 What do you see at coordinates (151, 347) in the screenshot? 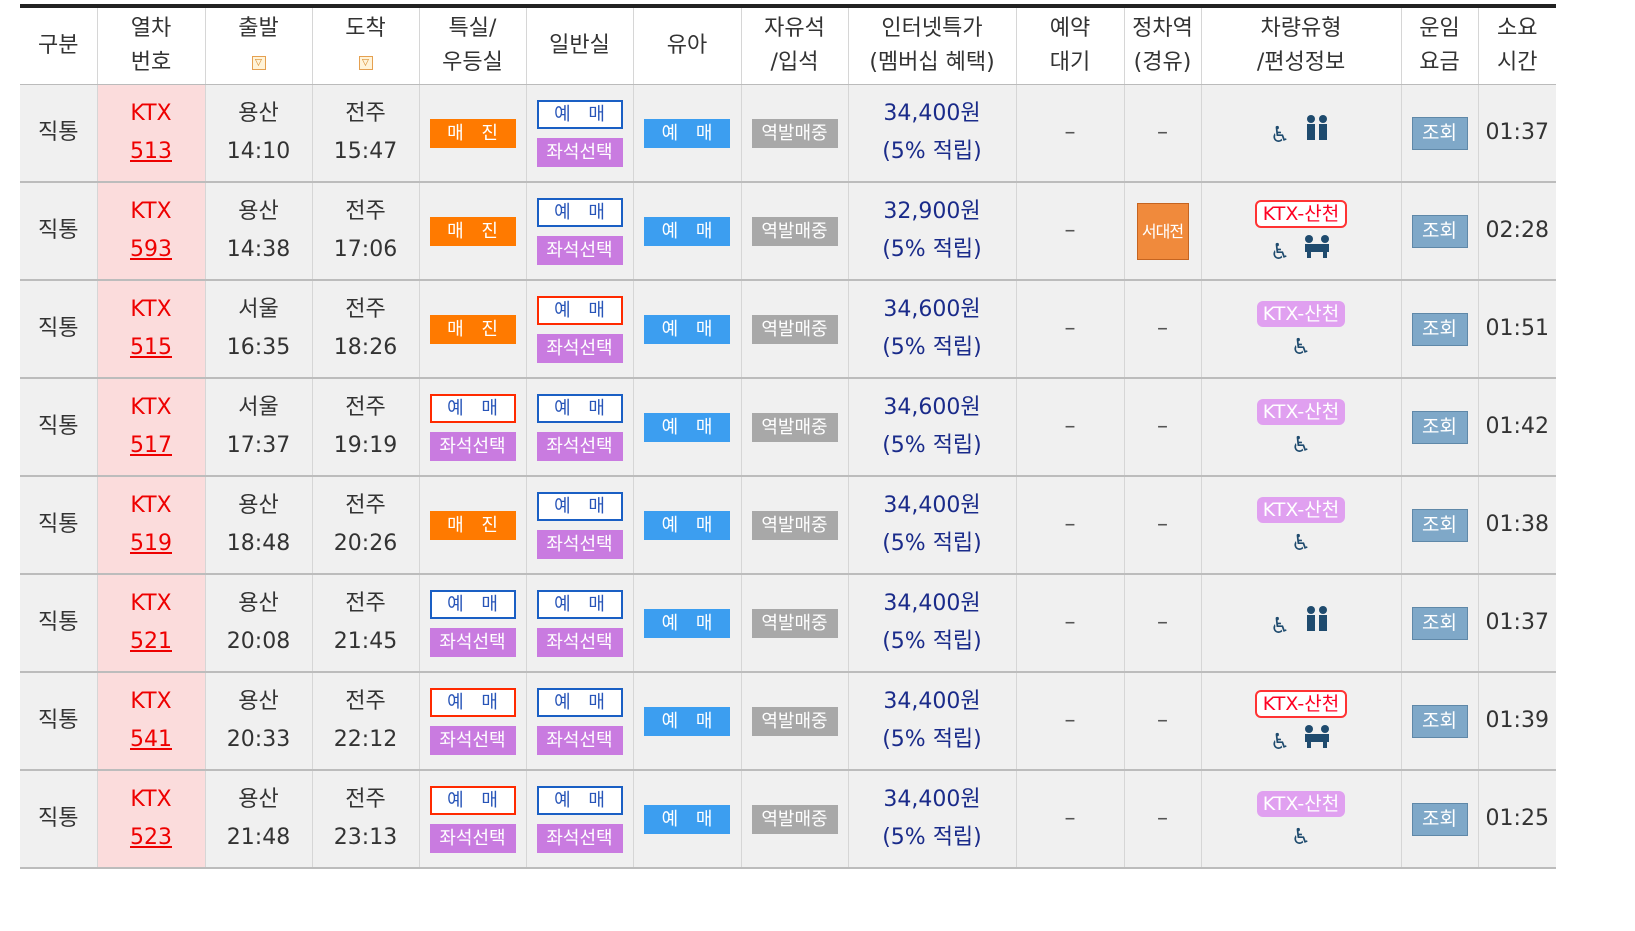
I see `train-no-link: 515` at bounding box center [151, 347].